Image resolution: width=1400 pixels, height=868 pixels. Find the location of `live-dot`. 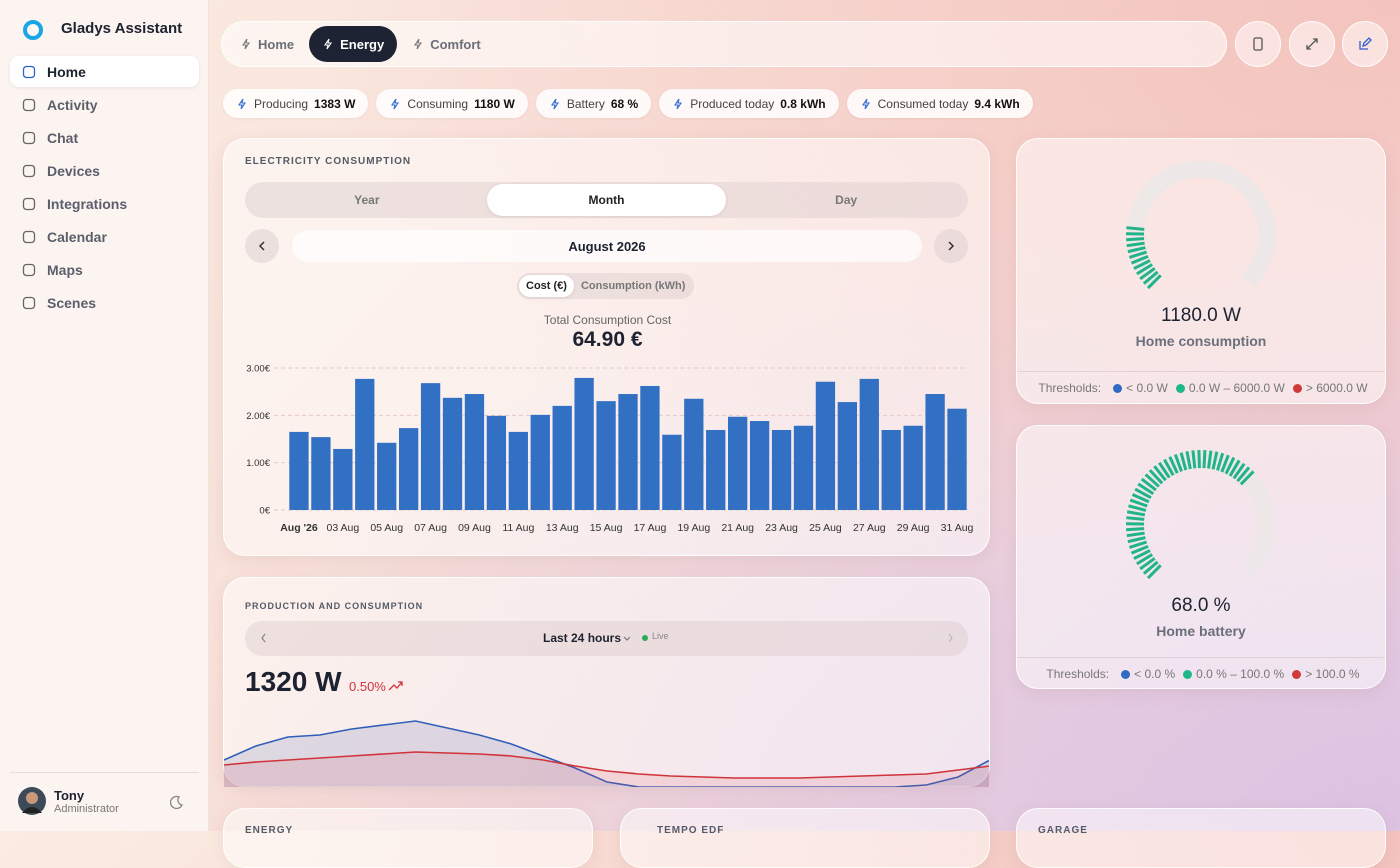

live-dot is located at coordinates (645, 638).